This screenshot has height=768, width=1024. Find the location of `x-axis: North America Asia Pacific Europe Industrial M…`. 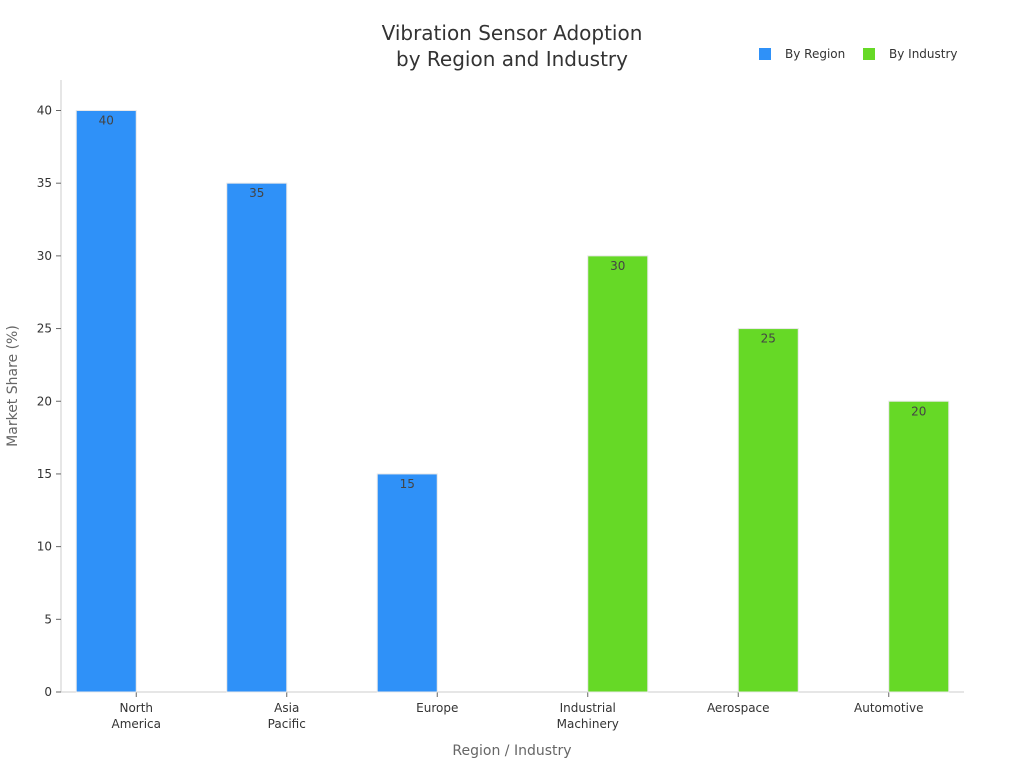

x-axis: North America Asia Pacific Europe Industrial M… is located at coordinates (512, 711).